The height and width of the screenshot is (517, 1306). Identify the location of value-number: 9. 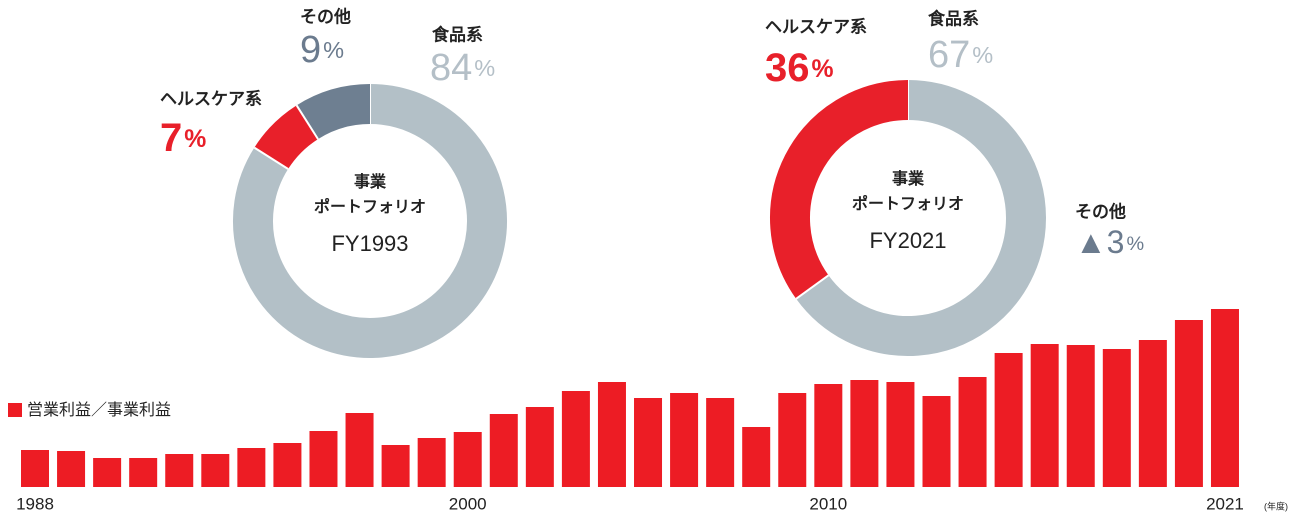
(310, 50).